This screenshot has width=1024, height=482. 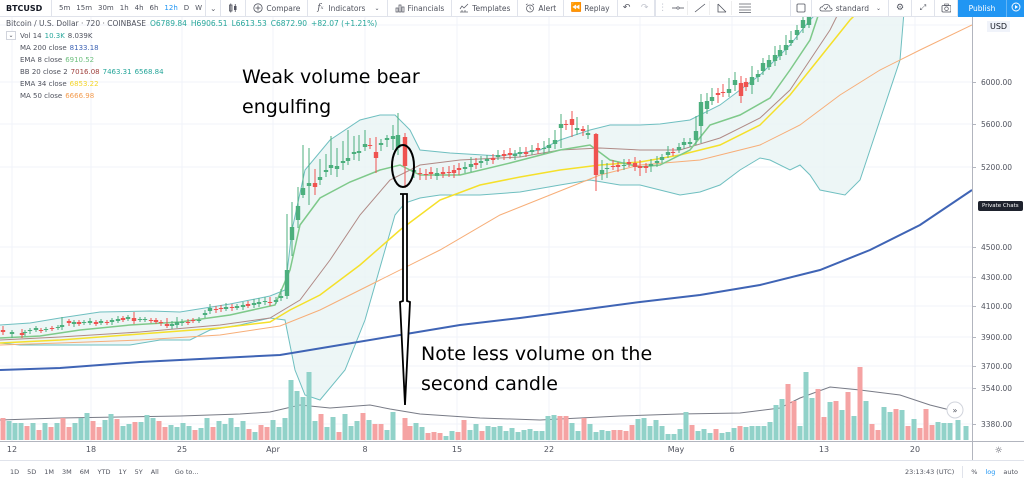 I want to click on range-6M: 6M, so click(x=84, y=471).